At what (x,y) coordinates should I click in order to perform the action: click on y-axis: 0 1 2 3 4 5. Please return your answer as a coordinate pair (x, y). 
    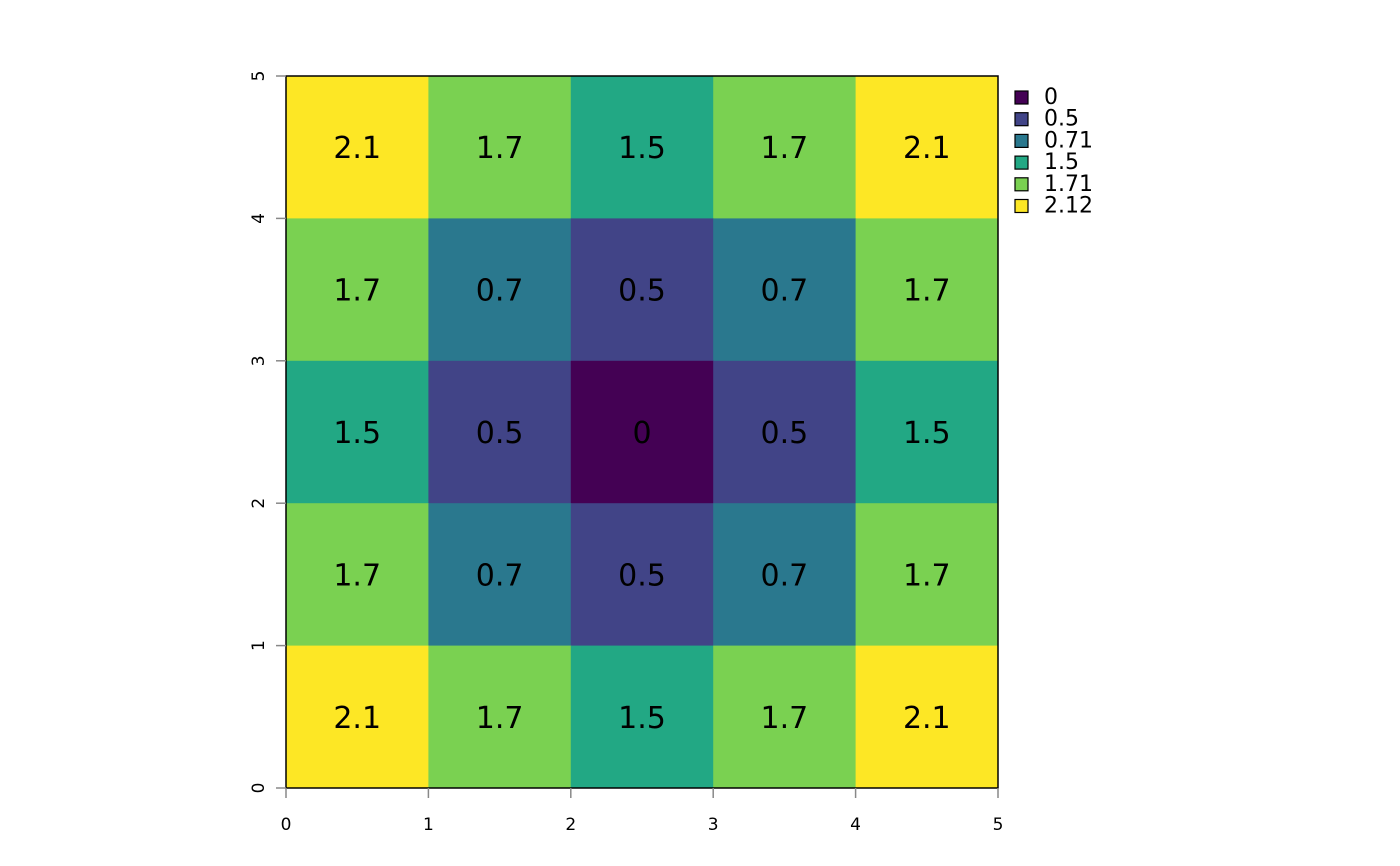
    Looking at the image, I should click on (267, 432).